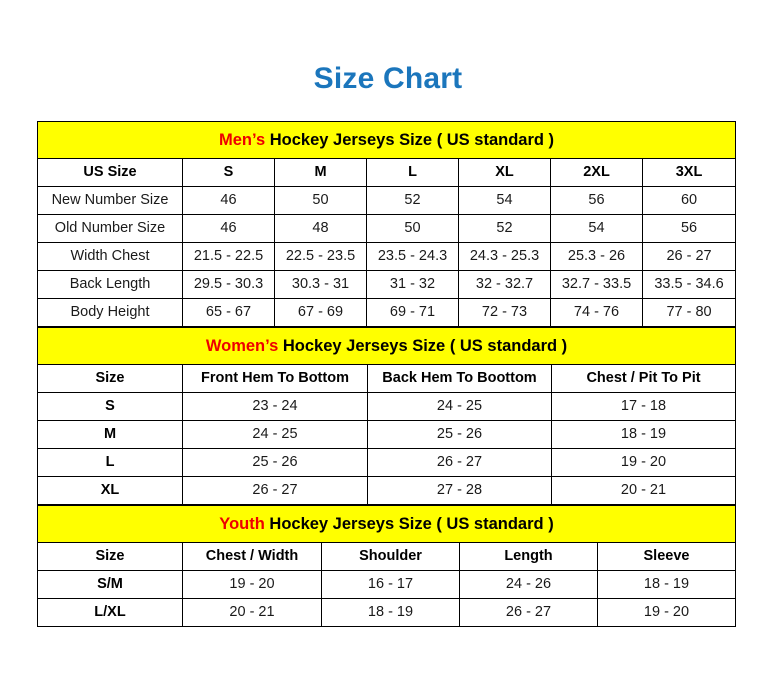  What do you see at coordinates (412, 284) in the screenshot?
I see `mens-row-3-cell-2: 31 - 32` at bounding box center [412, 284].